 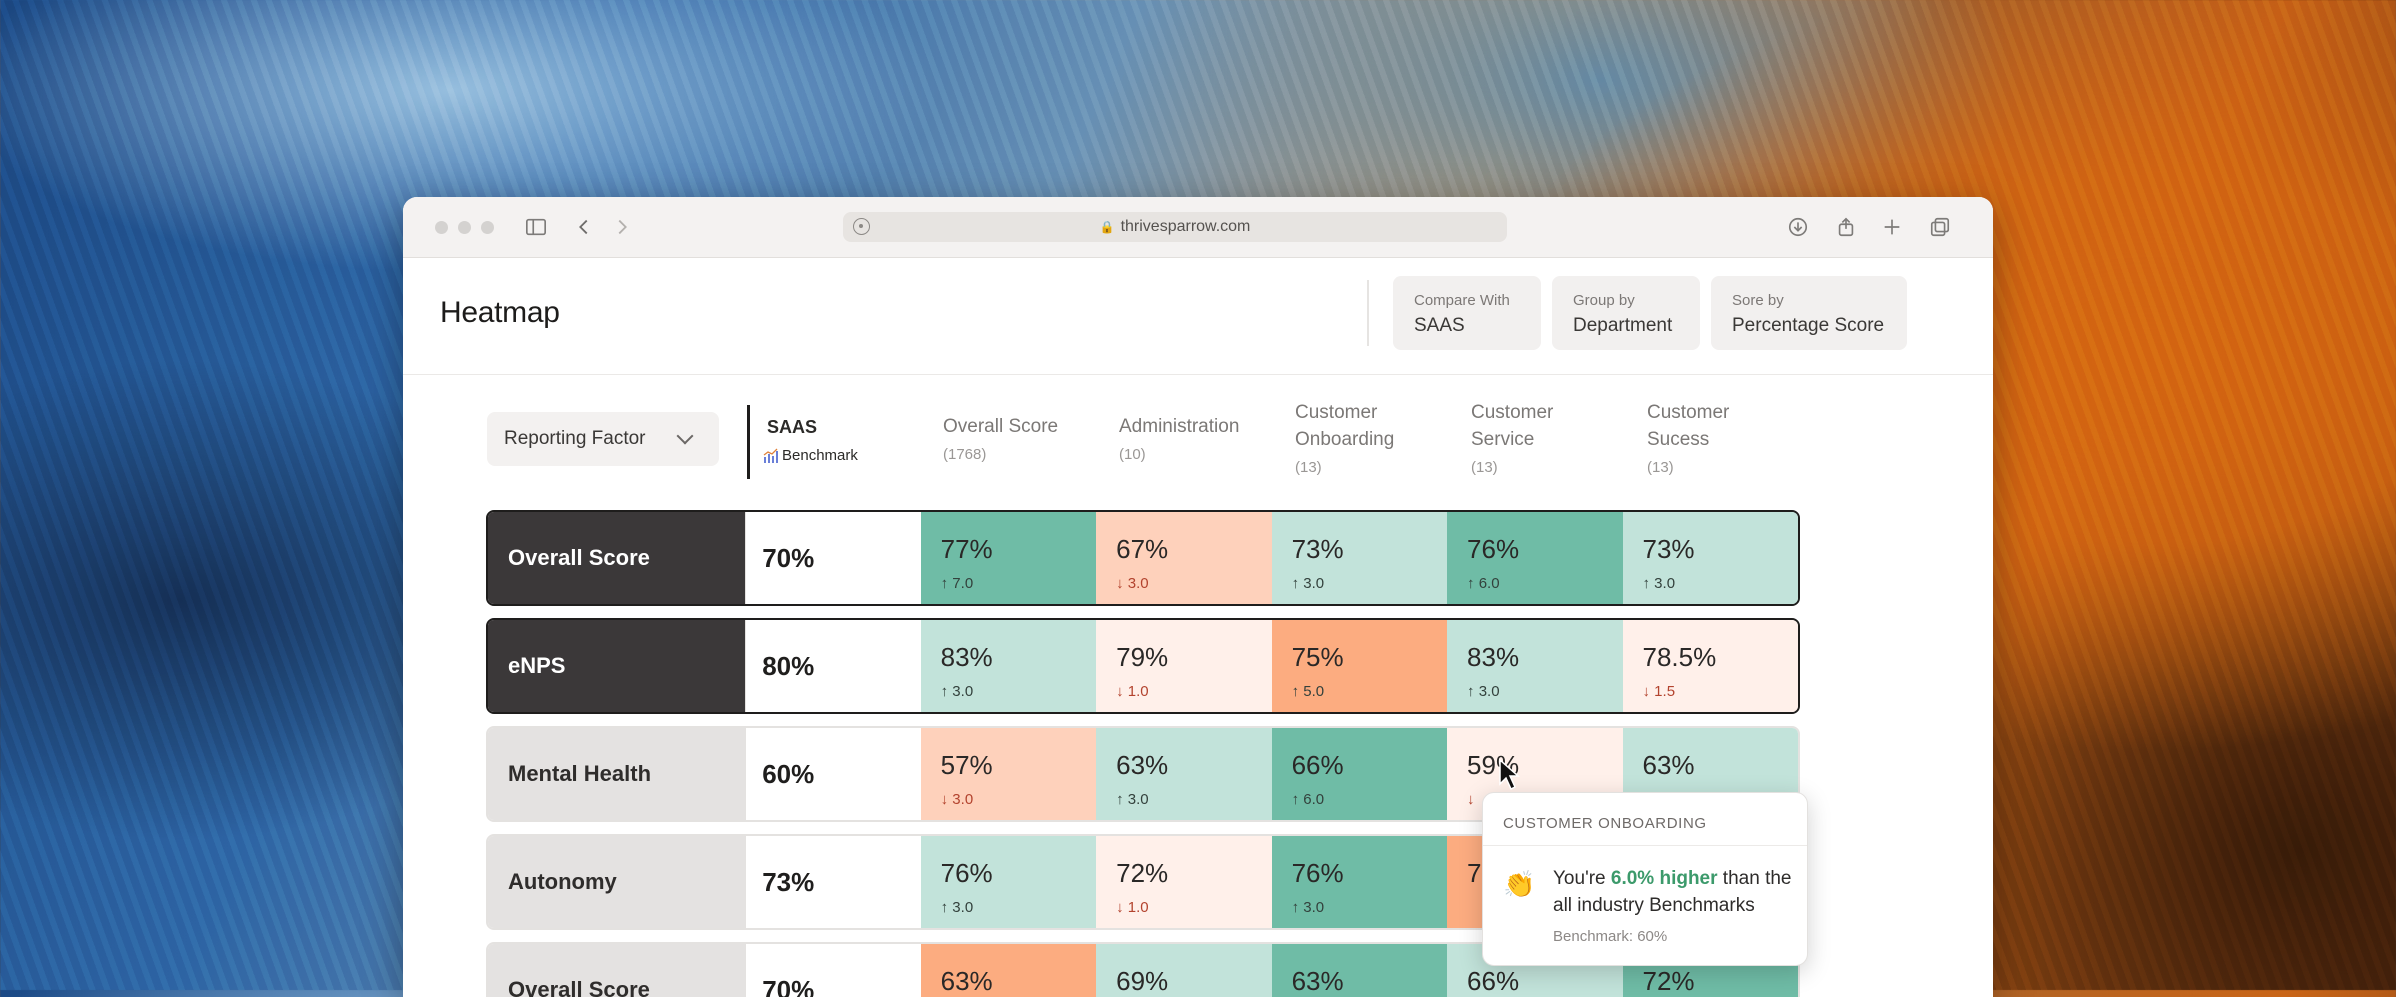 What do you see at coordinates (1645, 845) in the screenshot?
I see `tooltip-divider` at bounding box center [1645, 845].